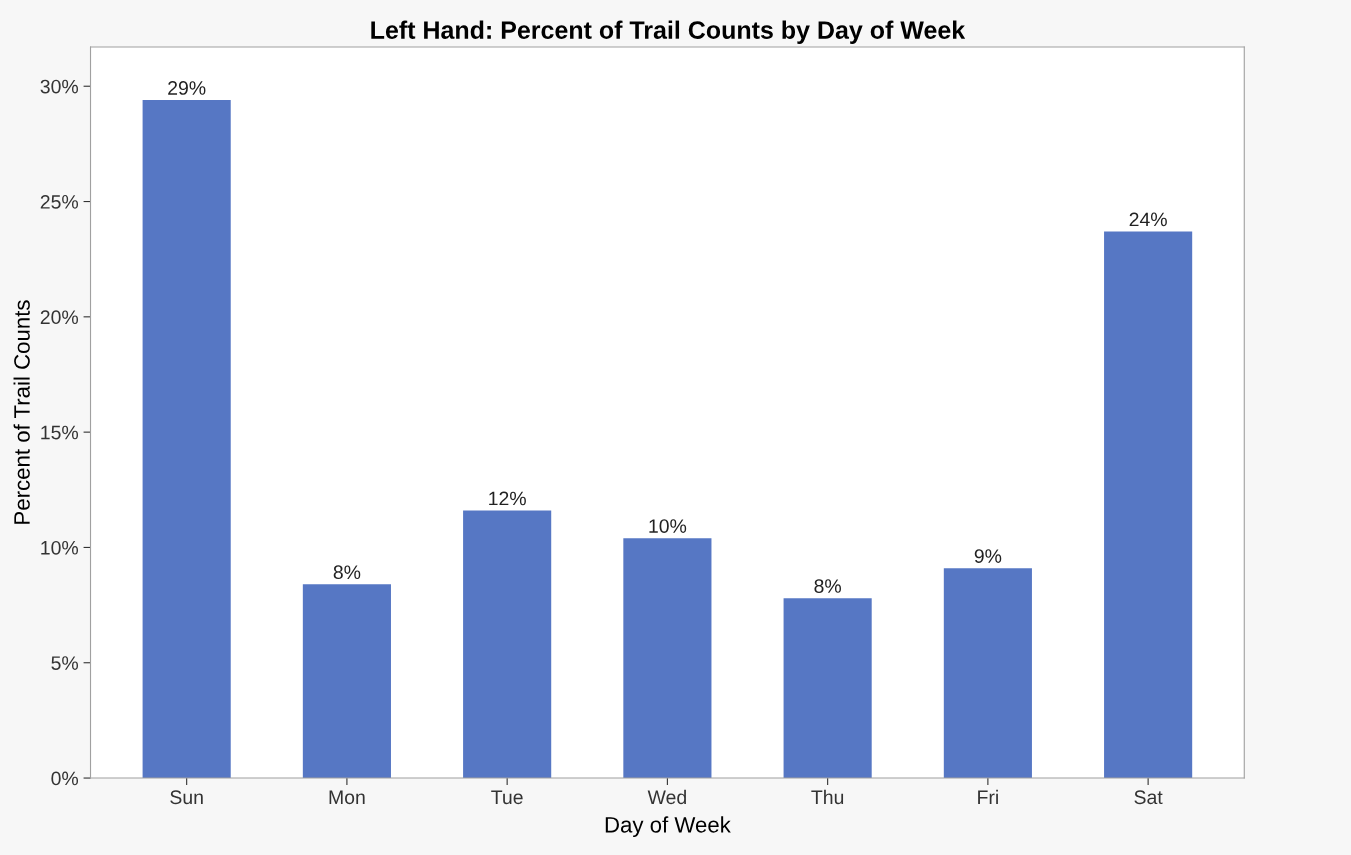  Describe the element at coordinates (827, 797) in the screenshot. I see `x-tick-label: Thu` at that location.